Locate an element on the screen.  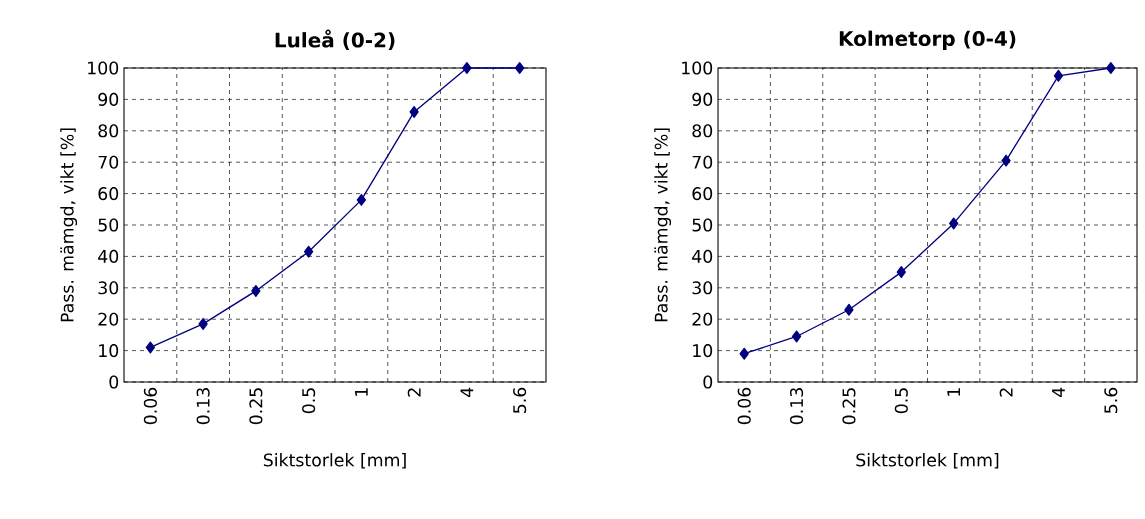
chart-title: Kolmetorp (0-4) is located at coordinates (927, 40).